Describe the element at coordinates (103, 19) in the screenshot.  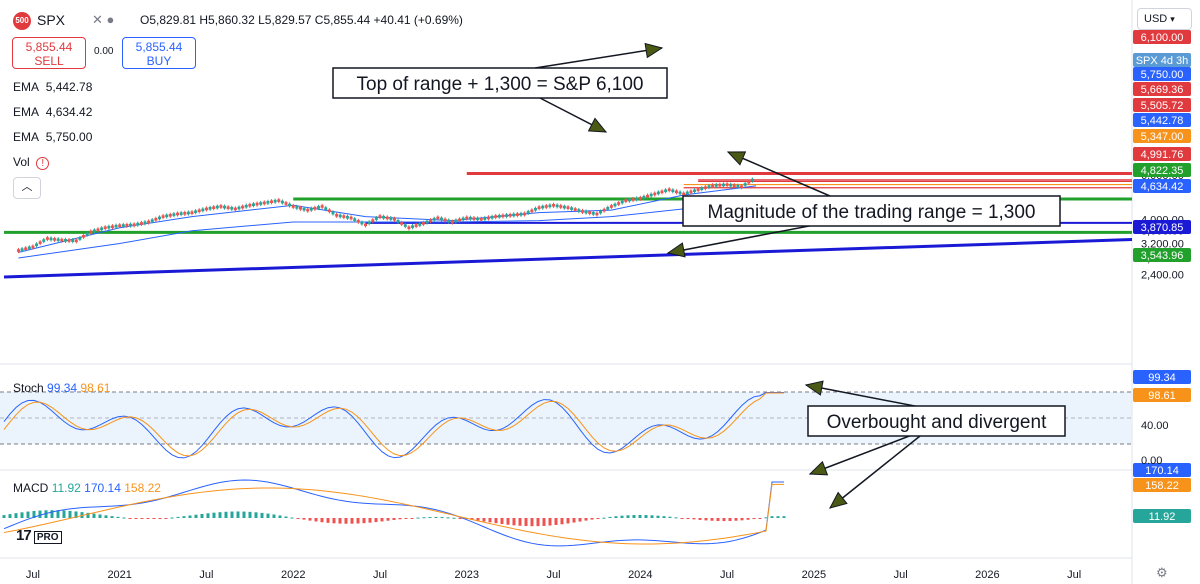
I see `symbol-menu-icon: ✕ ●` at that location.